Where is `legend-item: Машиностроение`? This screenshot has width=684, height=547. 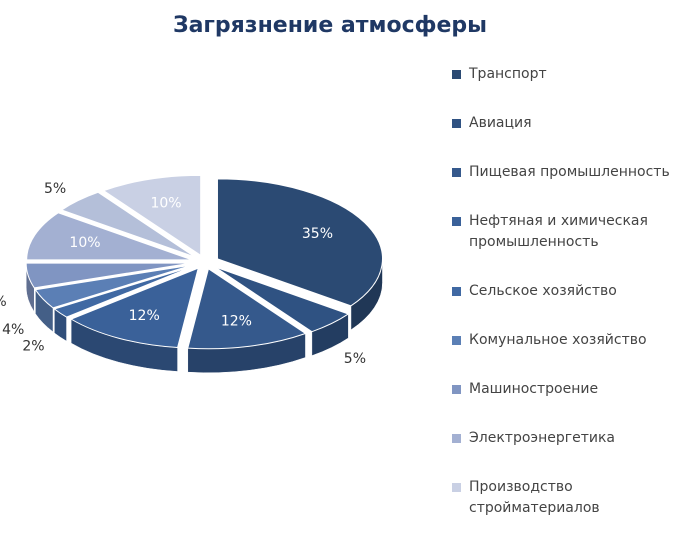 legend-item: Машиностроение is located at coordinates (565, 389).